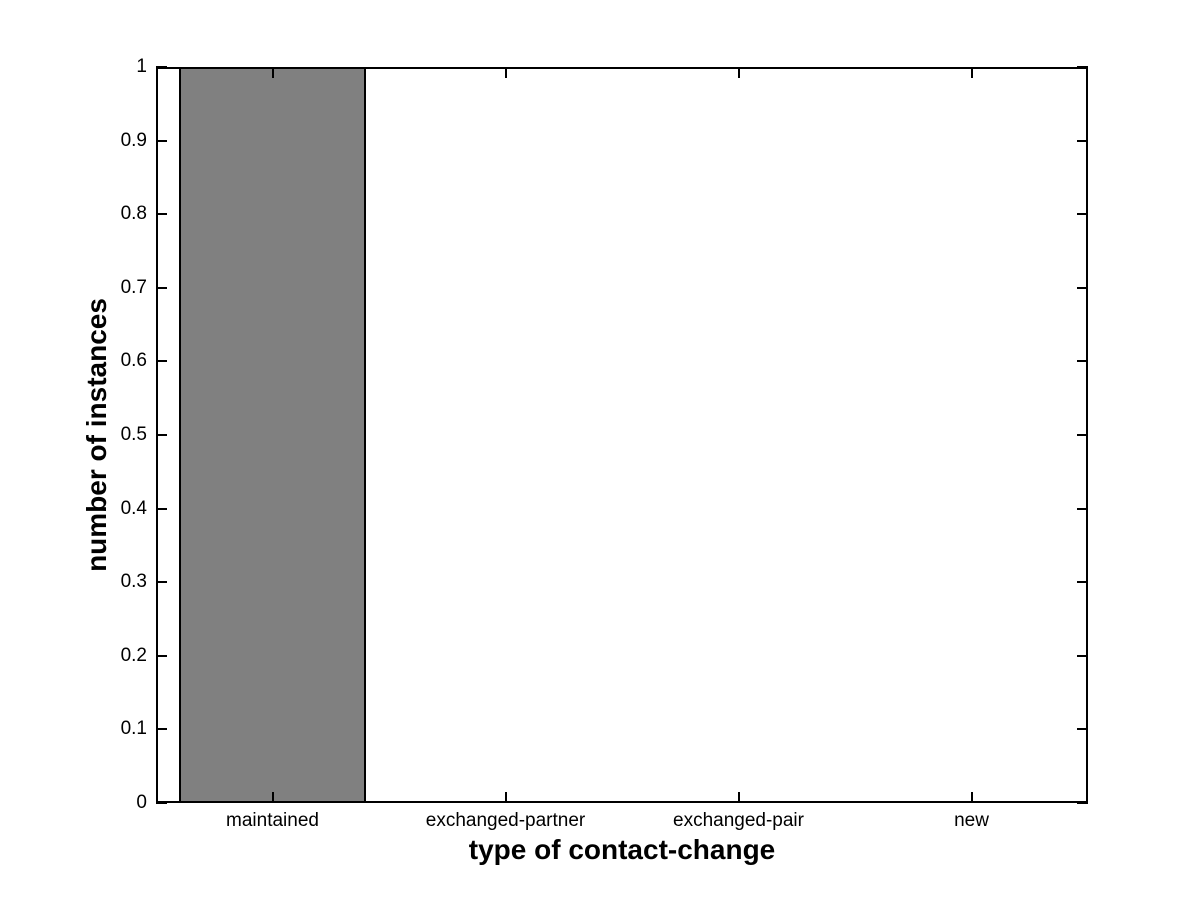  Describe the element at coordinates (133, 140) in the screenshot. I see `y-tick-label: 0.9` at that location.